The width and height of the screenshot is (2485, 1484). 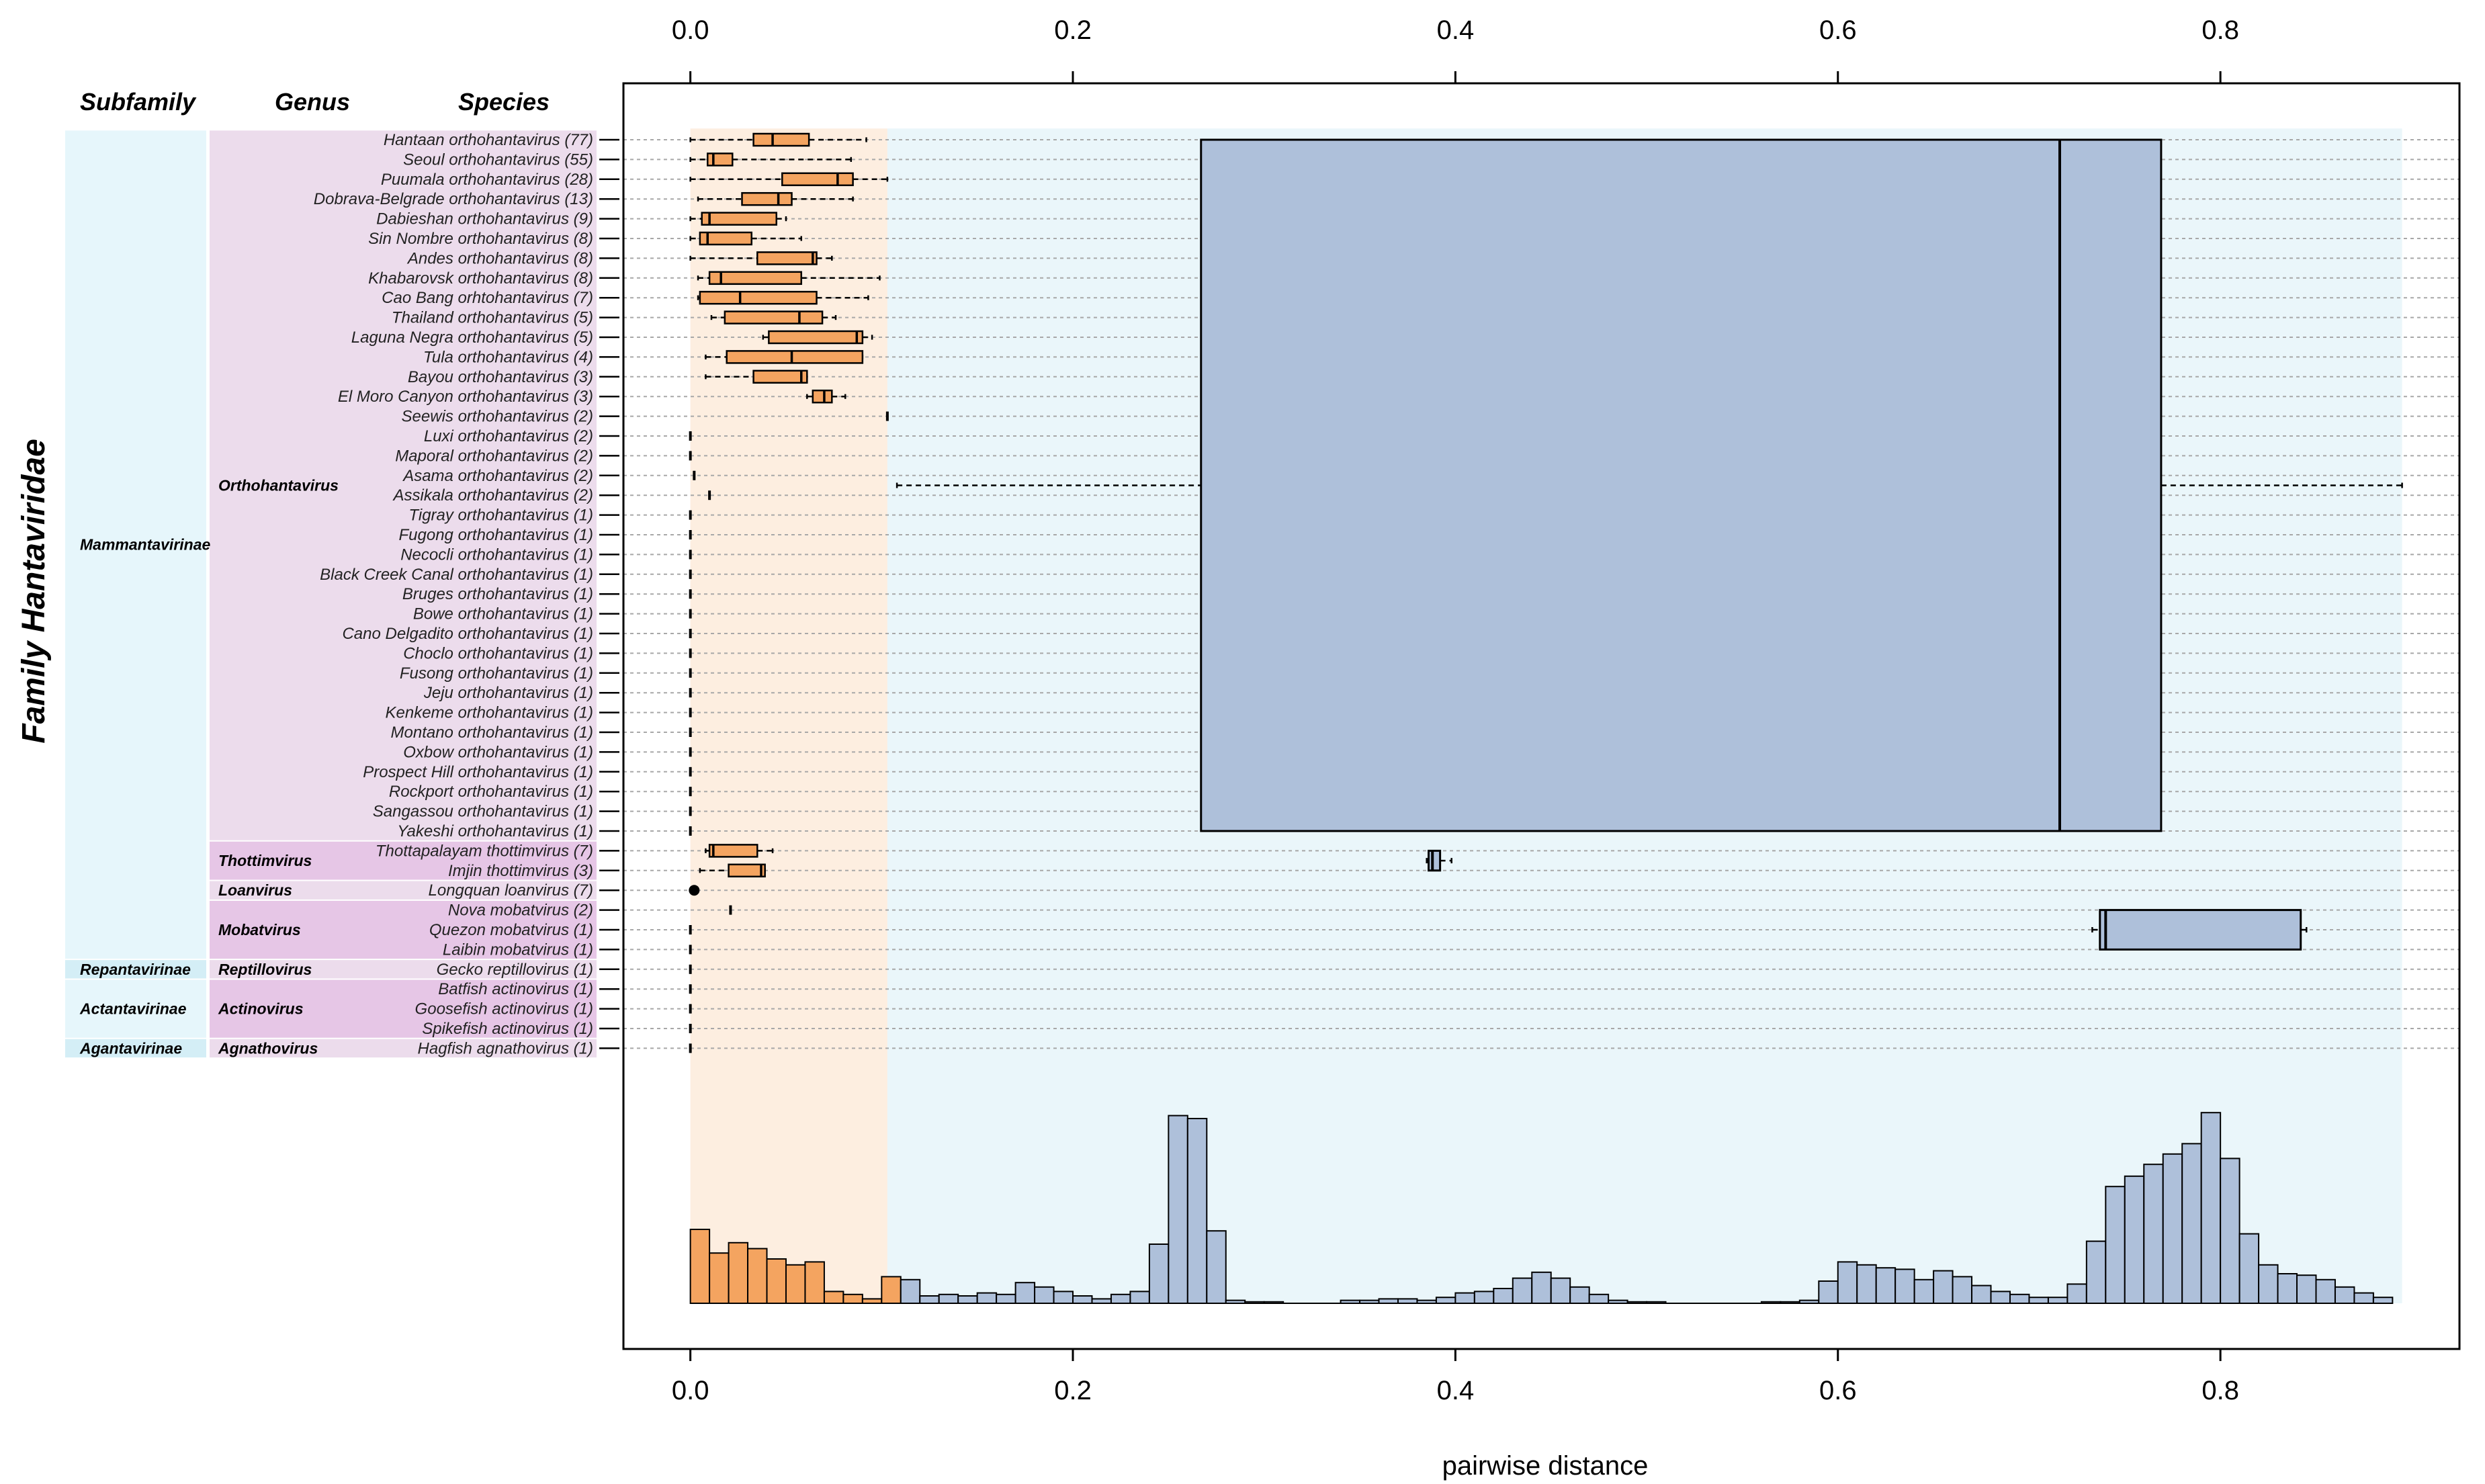 What do you see at coordinates (130, 1048) in the screenshot?
I see `subfamily-label: Agantavirinae` at bounding box center [130, 1048].